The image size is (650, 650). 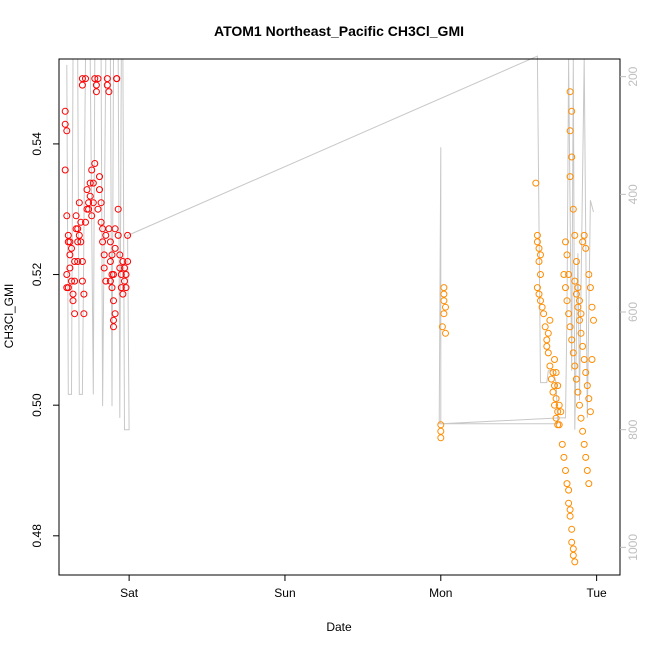 What do you see at coordinates (633, 194) in the screenshot?
I see `right-tick-label-400: 400` at bounding box center [633, 194].